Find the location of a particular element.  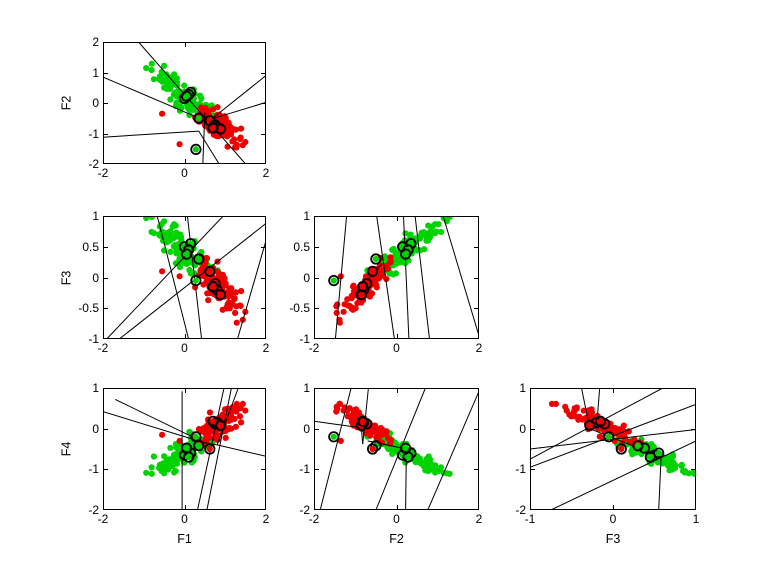

subplot-f4-vs-f1: -2 0 2 -2 -1 0 1 F1 F4 is located at coordinates (164, 464).